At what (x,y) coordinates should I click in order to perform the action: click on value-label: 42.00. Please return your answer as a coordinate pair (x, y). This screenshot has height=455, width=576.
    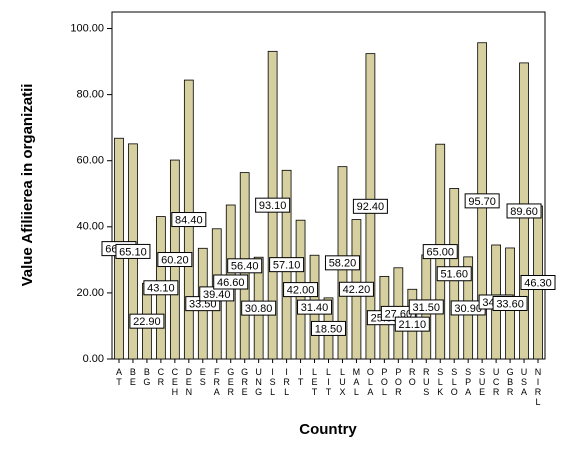
    Looking at the image, I should click on (301, 291).